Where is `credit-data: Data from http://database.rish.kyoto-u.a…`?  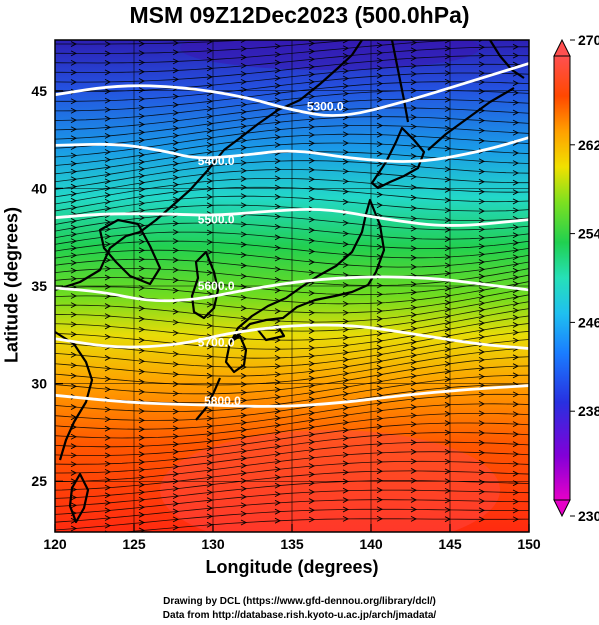 credit-data: Data from http://database.rish.kyoto-u.a… is located at coordinates (299, 615).